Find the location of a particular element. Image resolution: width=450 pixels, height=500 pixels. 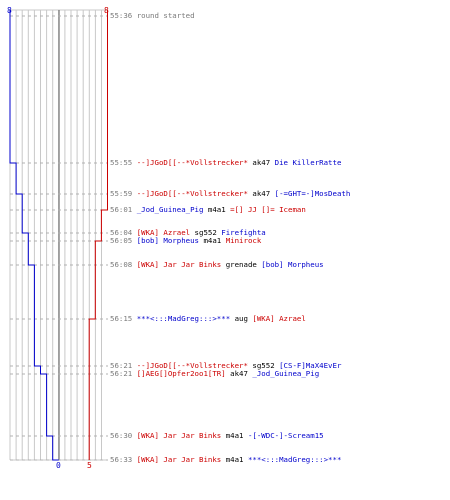

event-timestamp: 56:15 is located at coordinates (121, 318).